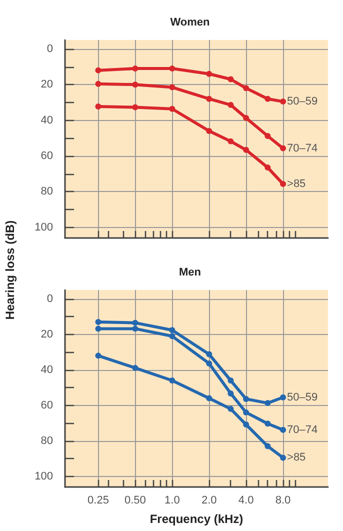  What do you see at coordinates (172, 500) in the screenshot?
I see `x-tick-label: 1.0` at bounding box center [172, 500].